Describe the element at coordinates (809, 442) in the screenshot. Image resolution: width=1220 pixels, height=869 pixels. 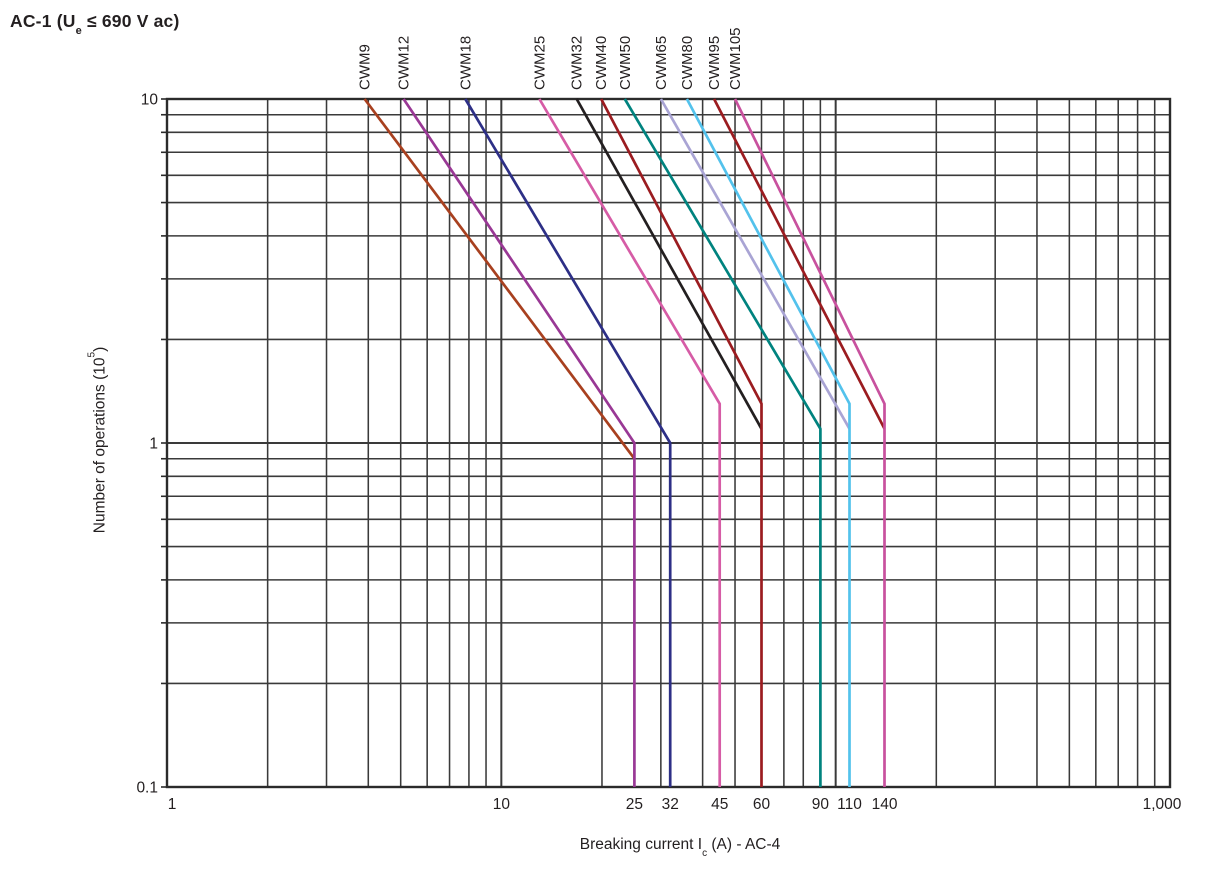
I see `curve-CWM105` at that location.